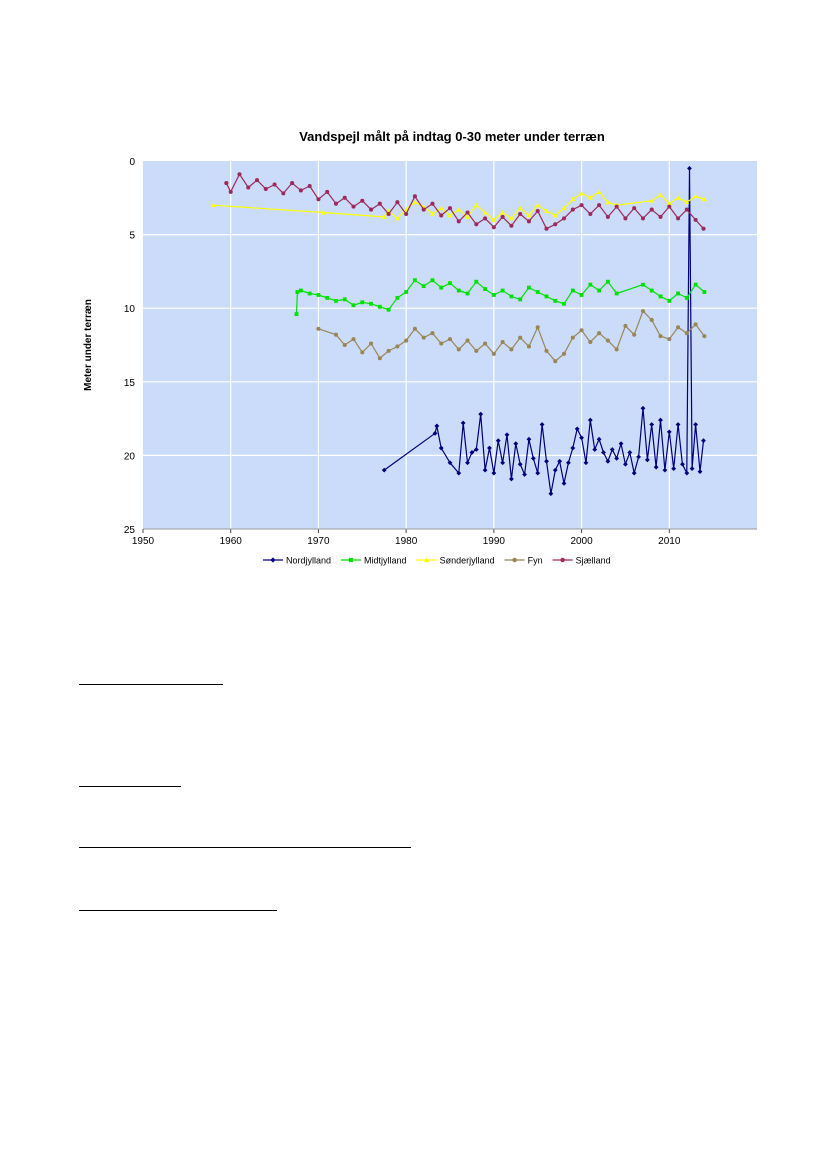 The width and height of the screenshot is (827, 1169). What do you see at coordinates (130, 456) in the screenshot?
I see `y-tick-label: 20` at bounding box center [130, 456].